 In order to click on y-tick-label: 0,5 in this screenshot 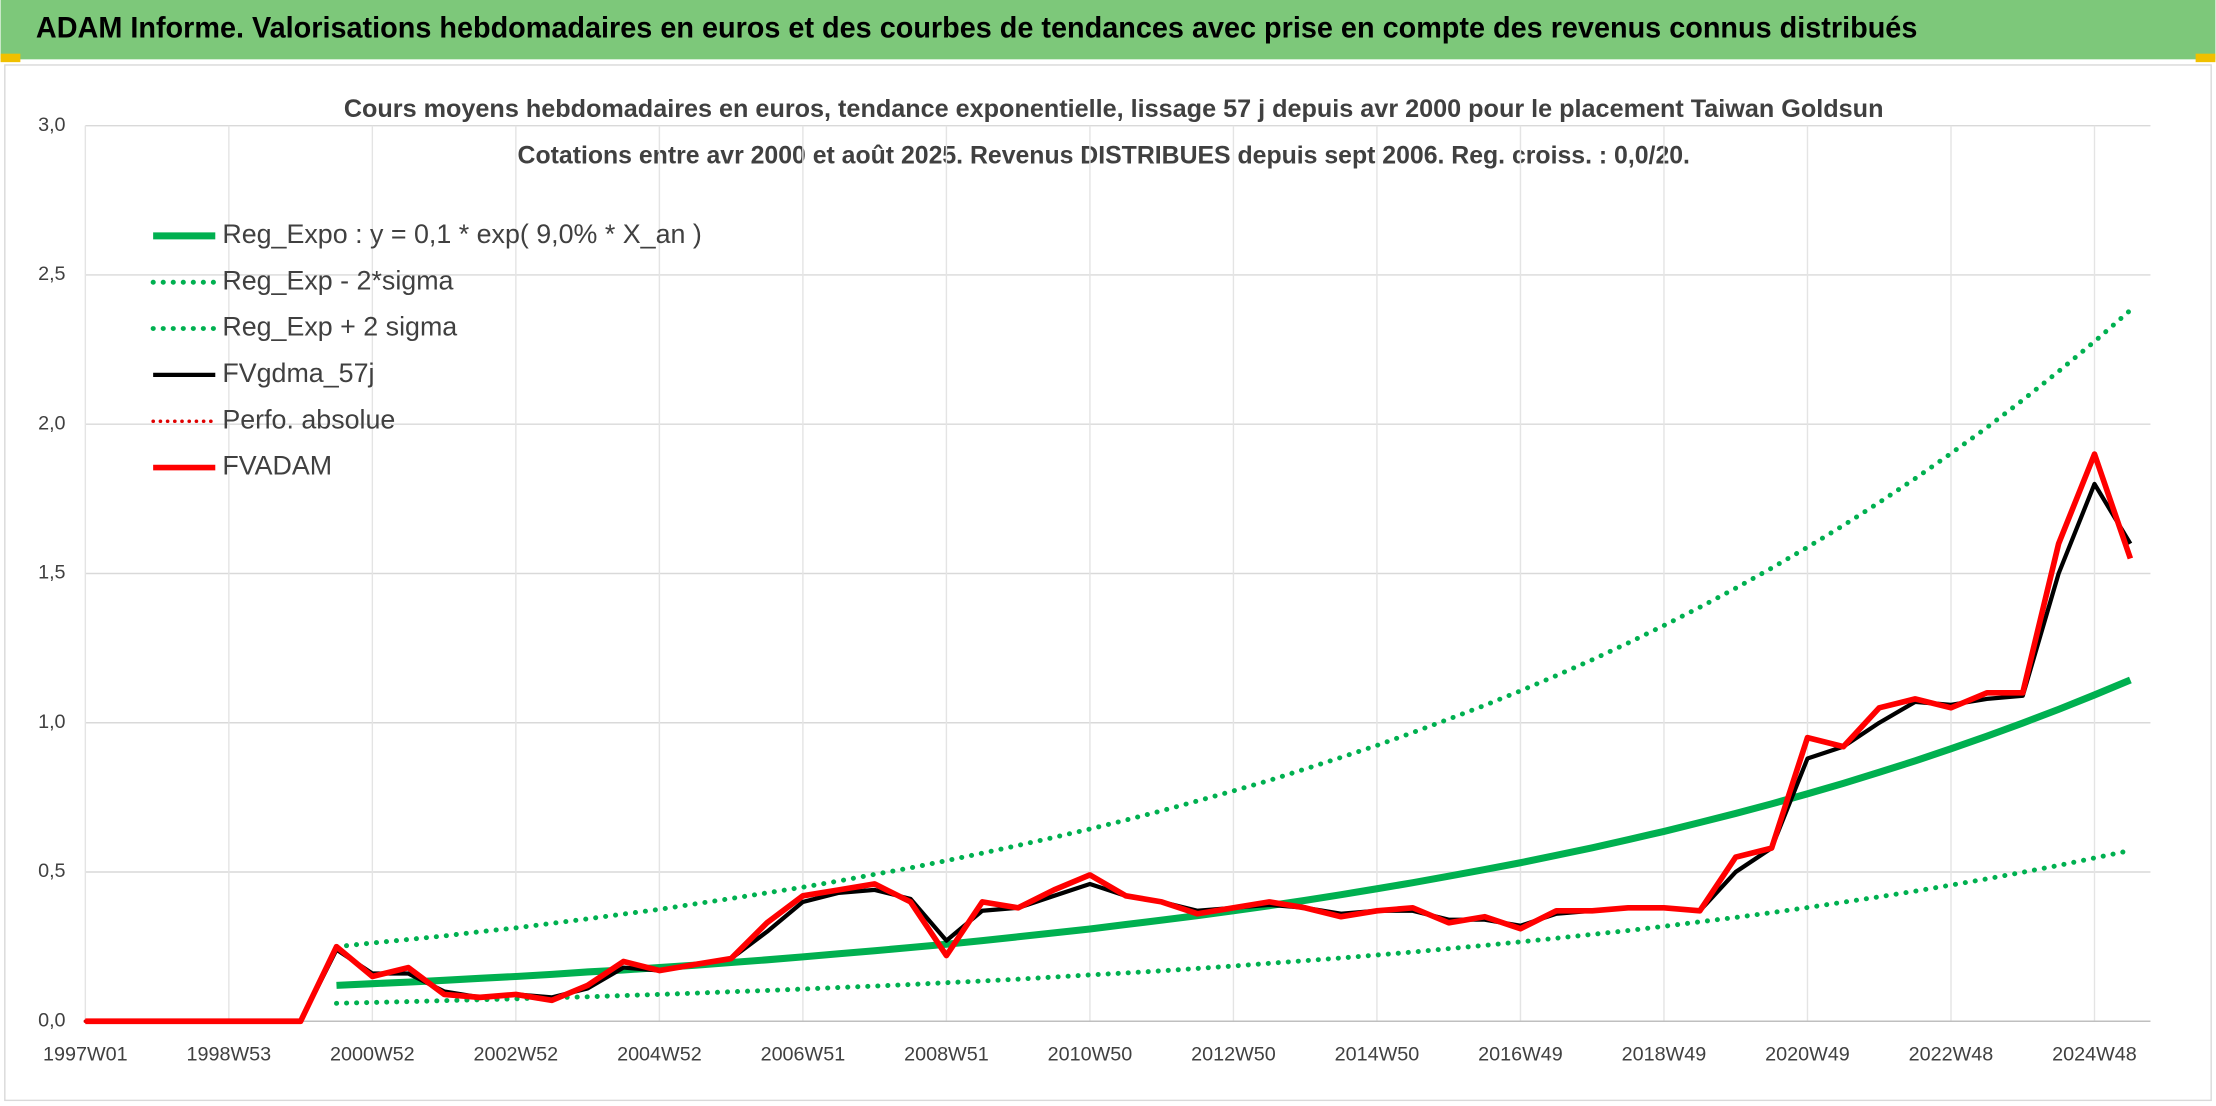, I will do `click(51, 871)`.